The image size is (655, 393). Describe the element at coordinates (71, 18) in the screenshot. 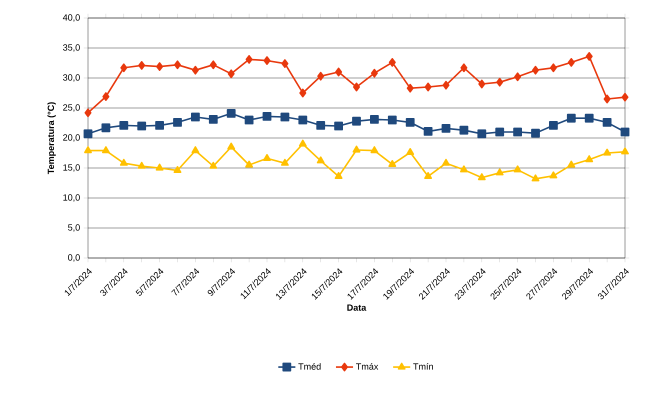

I see `y-tick-label: 40,0` at that location.